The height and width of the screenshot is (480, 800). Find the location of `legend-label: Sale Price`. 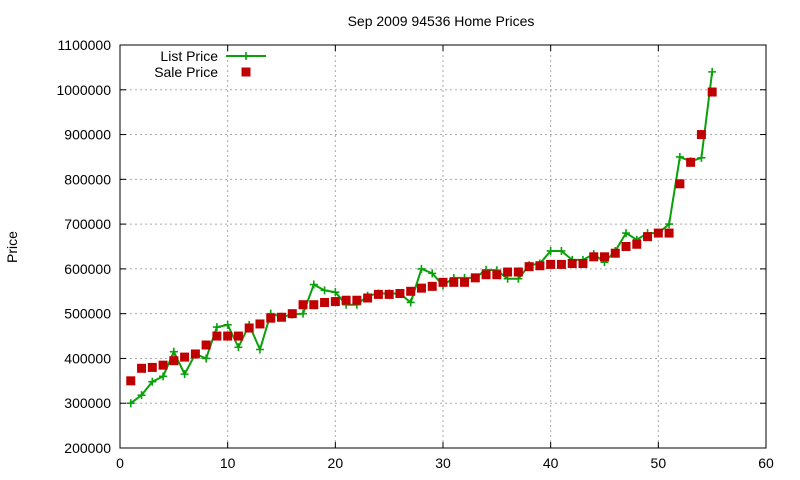

legend-label: Sale Price is located at coordinates (186, 72).